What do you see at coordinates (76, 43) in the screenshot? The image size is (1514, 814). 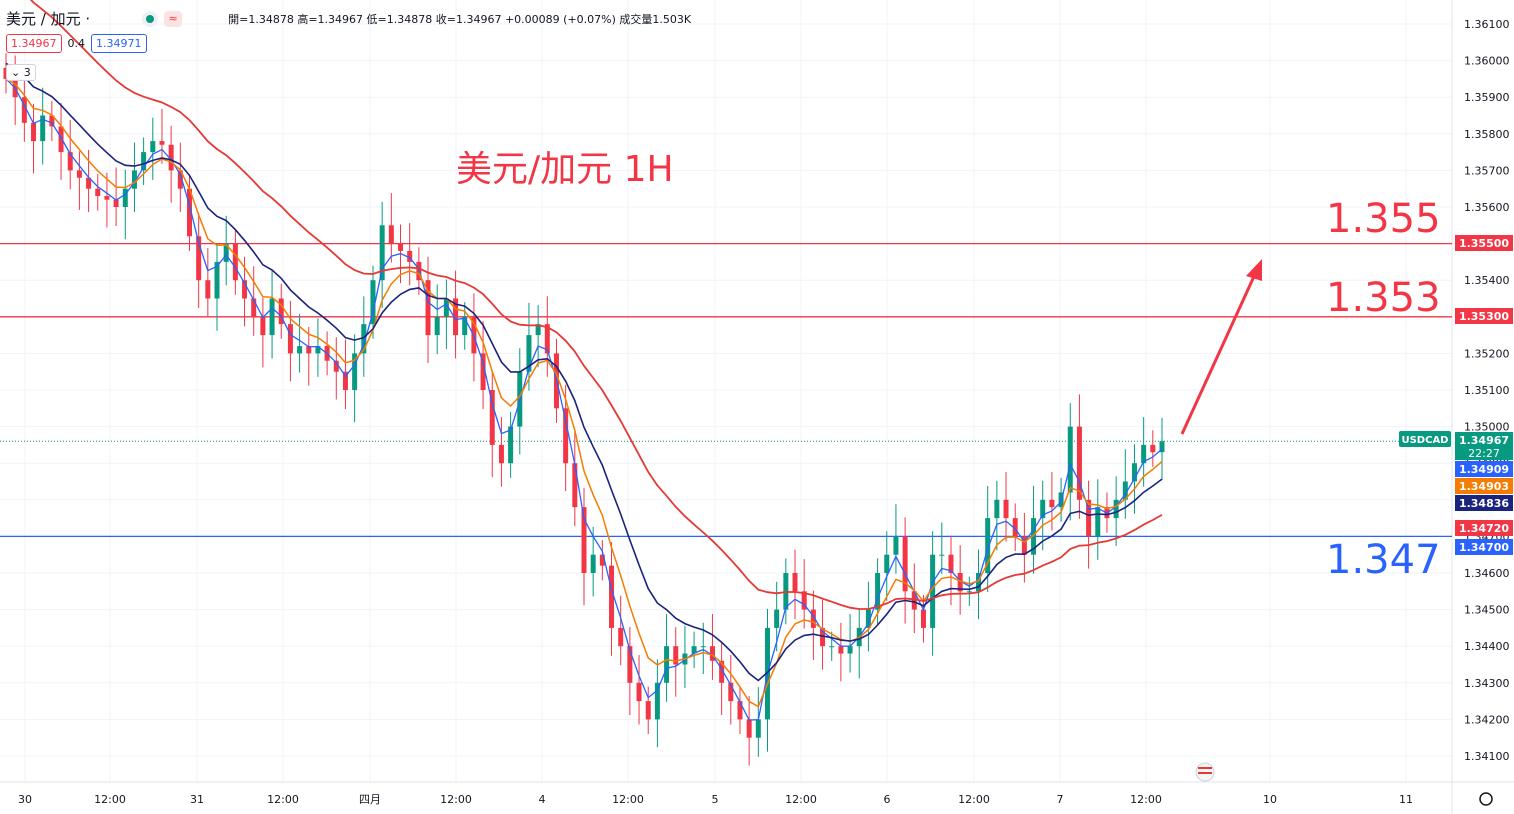 I see `spread-value: 0.4` at bounding box center [76, 43].